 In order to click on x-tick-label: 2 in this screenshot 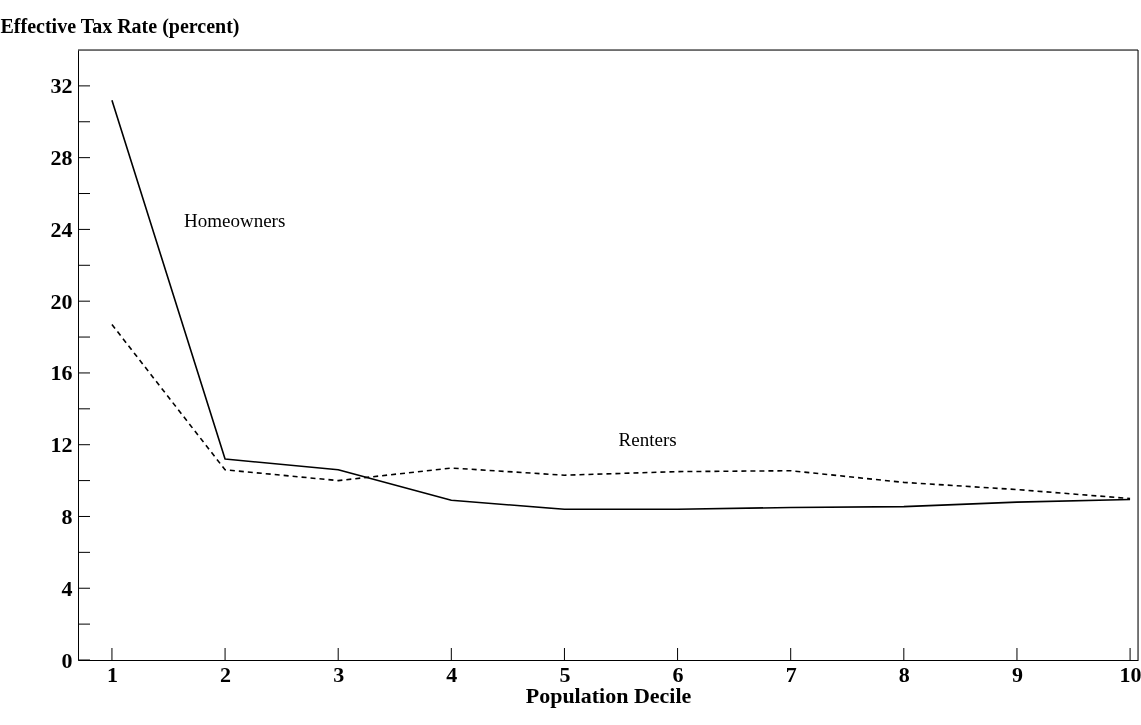, I will do `click(226, 674)`.